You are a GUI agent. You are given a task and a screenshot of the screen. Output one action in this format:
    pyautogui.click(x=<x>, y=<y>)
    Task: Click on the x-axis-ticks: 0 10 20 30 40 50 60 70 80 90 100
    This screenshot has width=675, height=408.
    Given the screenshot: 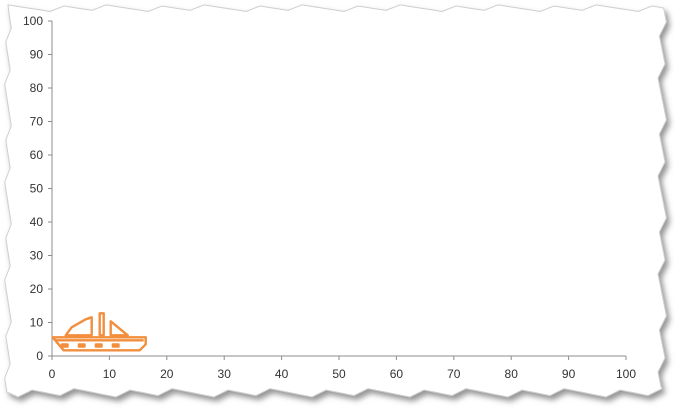 What is the action you would take?
    pyautogui.click(x=342, y=368)
    